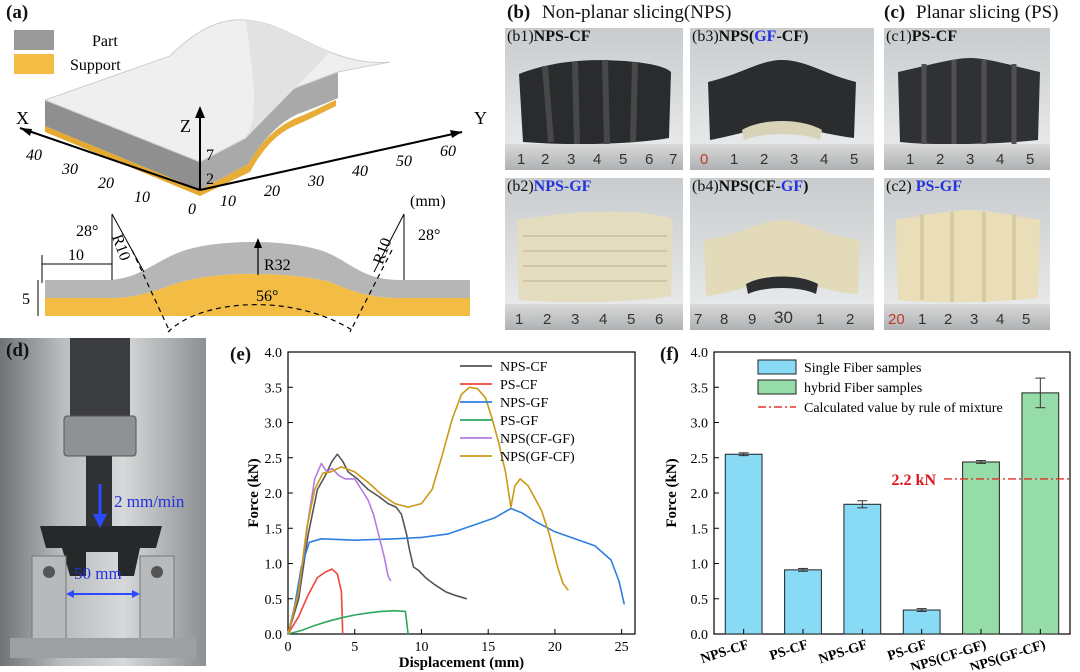 Image resolution: width=1080 pixels, height=672 pixels. I want to click on z-tick-2: 2, so click(210, 179).